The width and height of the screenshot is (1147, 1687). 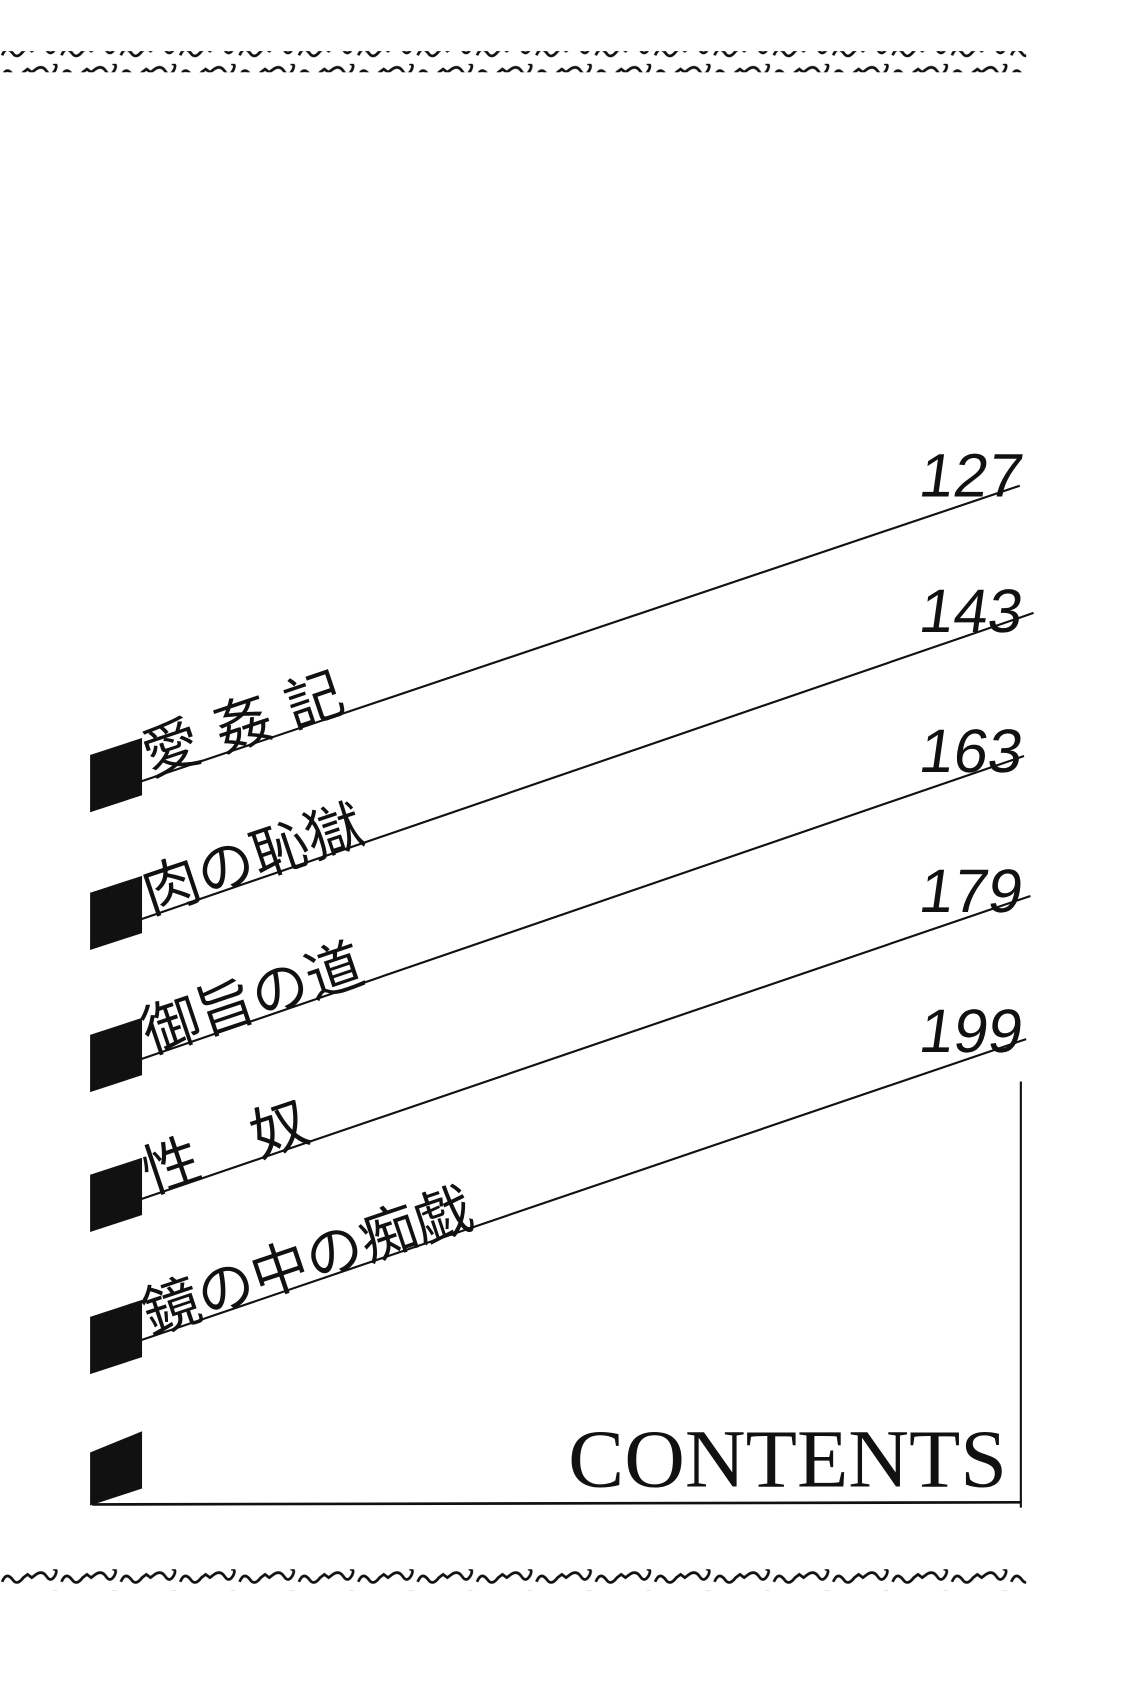 What do you see at coordinates (513, 1580) in the screenshot?
I see `bottom-ornamental-border` at bounding box center [513, 1580].